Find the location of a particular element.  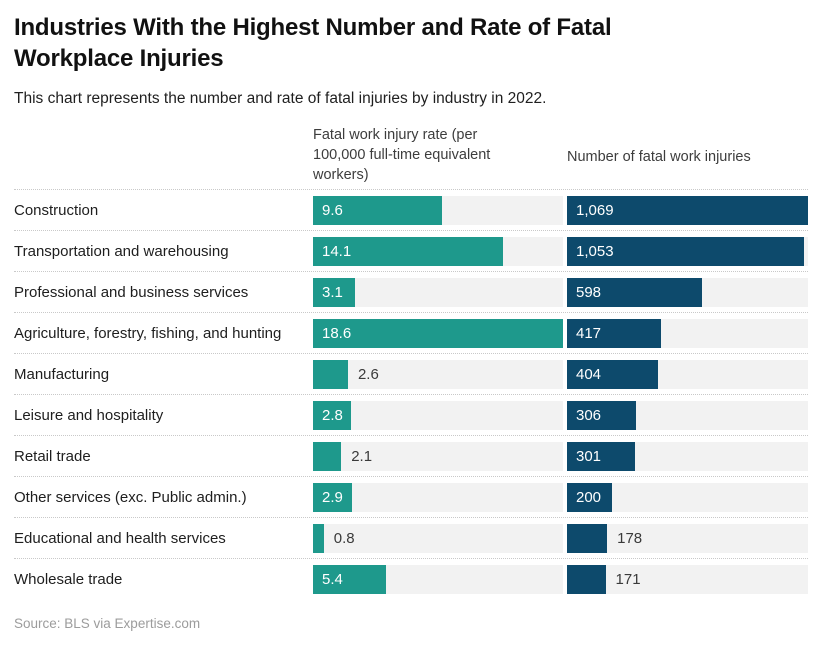

rate-value: 2.9 is located at coordinates (332, 497).